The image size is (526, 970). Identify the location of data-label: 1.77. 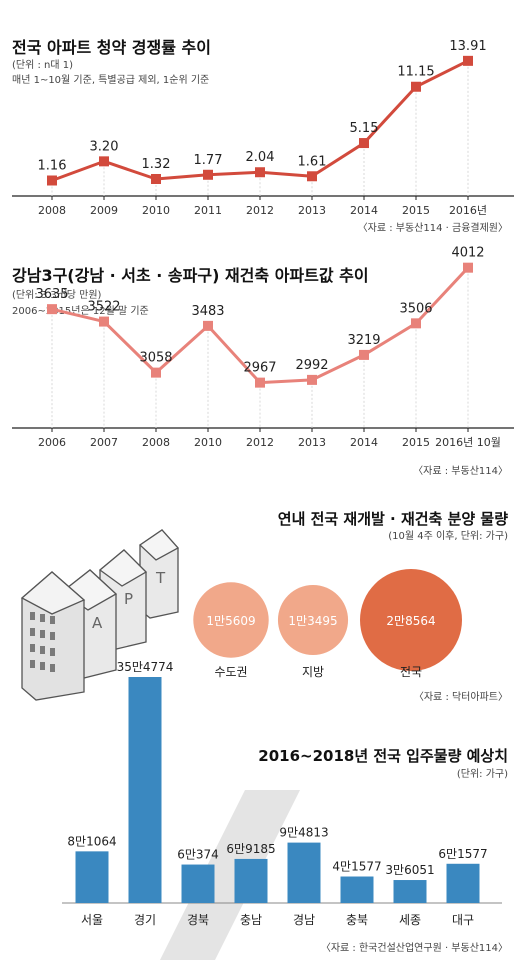
(208, 160).